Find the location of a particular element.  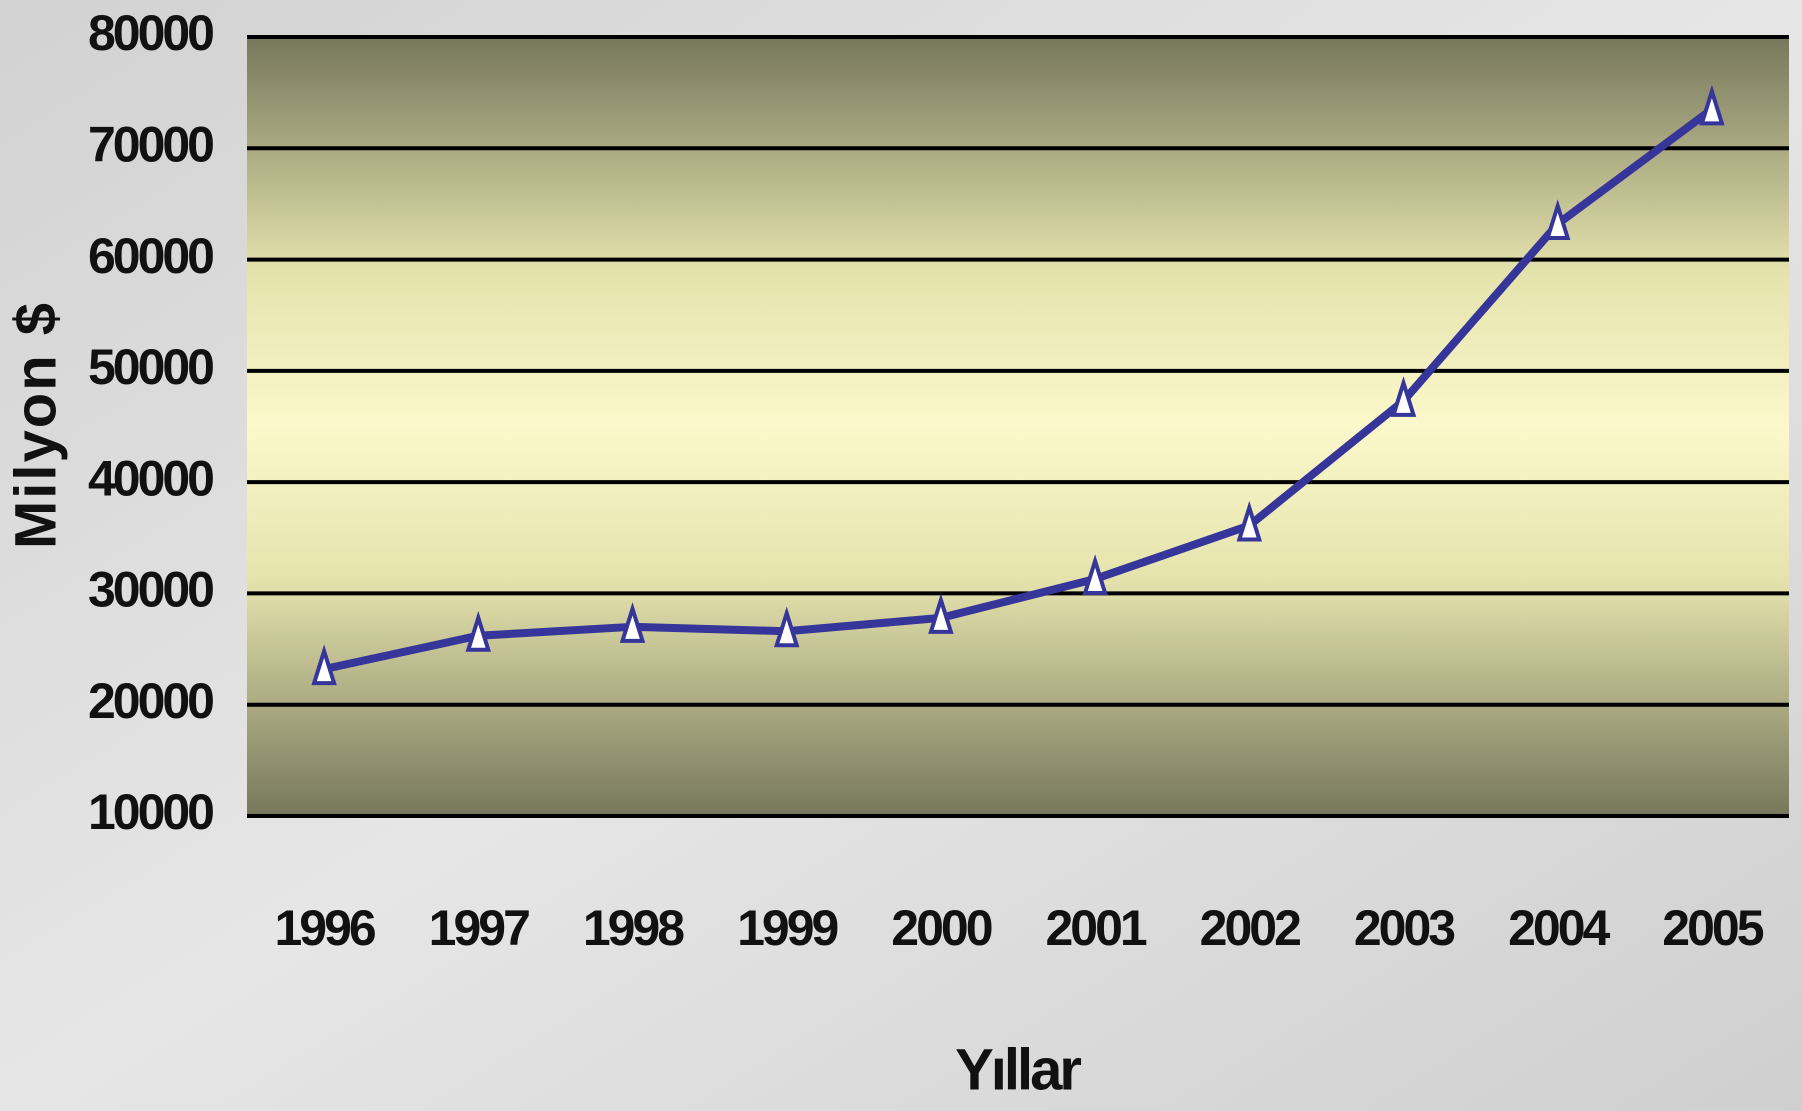

x-tick-label: 1996 is located at coordinates (324, 928).